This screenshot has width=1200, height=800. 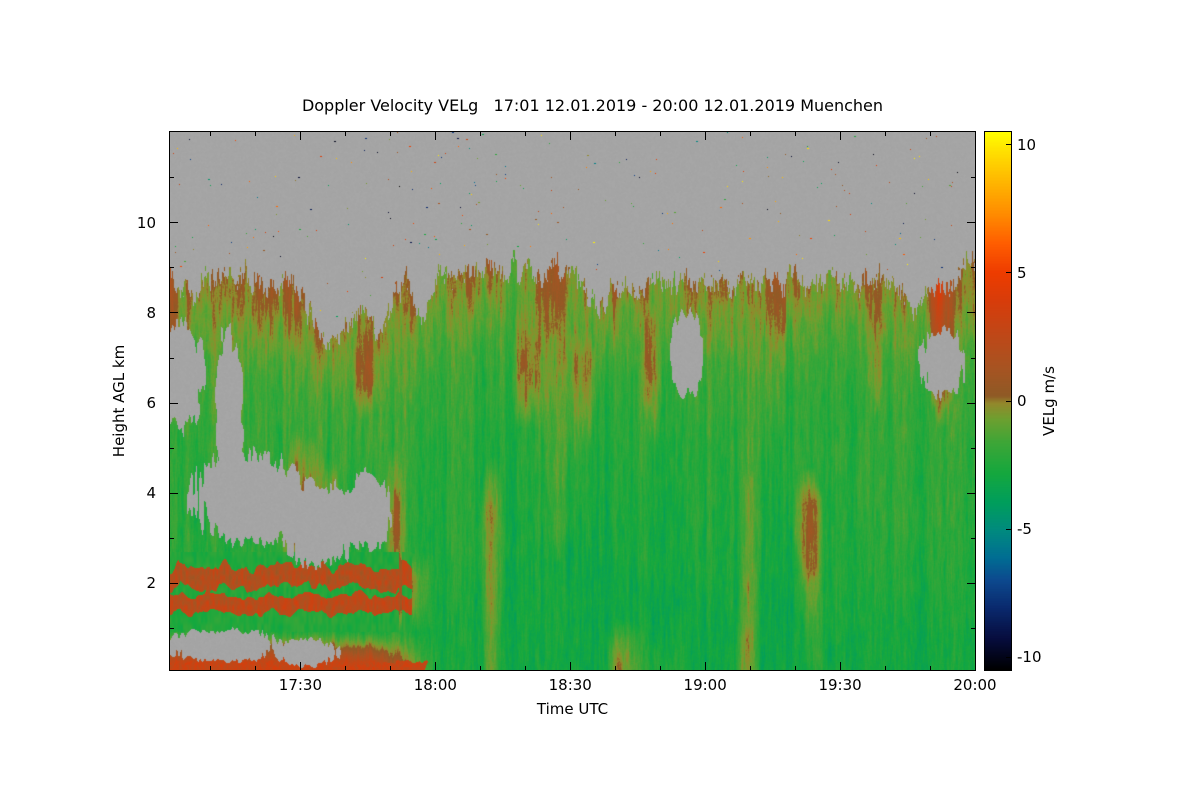 I want to click on colorbar-axis-label: VELg m/s, so click(x=1049, y=401).